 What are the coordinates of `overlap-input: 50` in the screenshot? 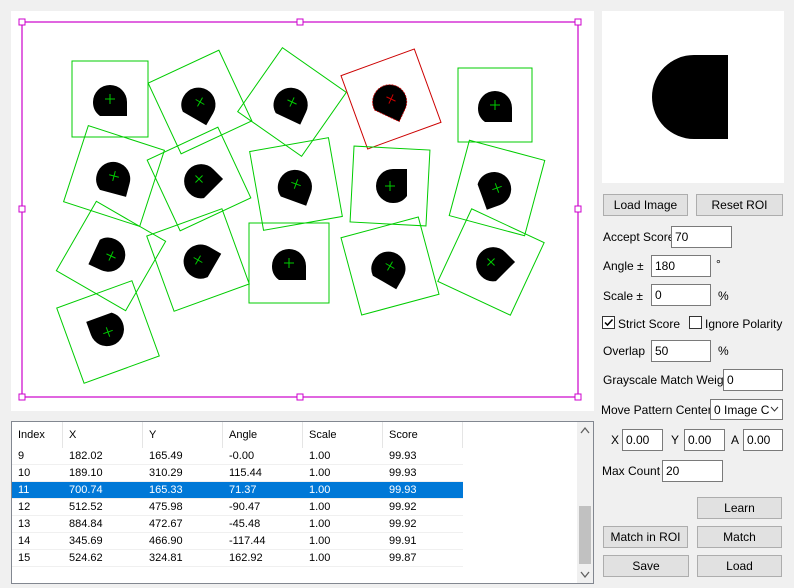 It's located at (681, 351).